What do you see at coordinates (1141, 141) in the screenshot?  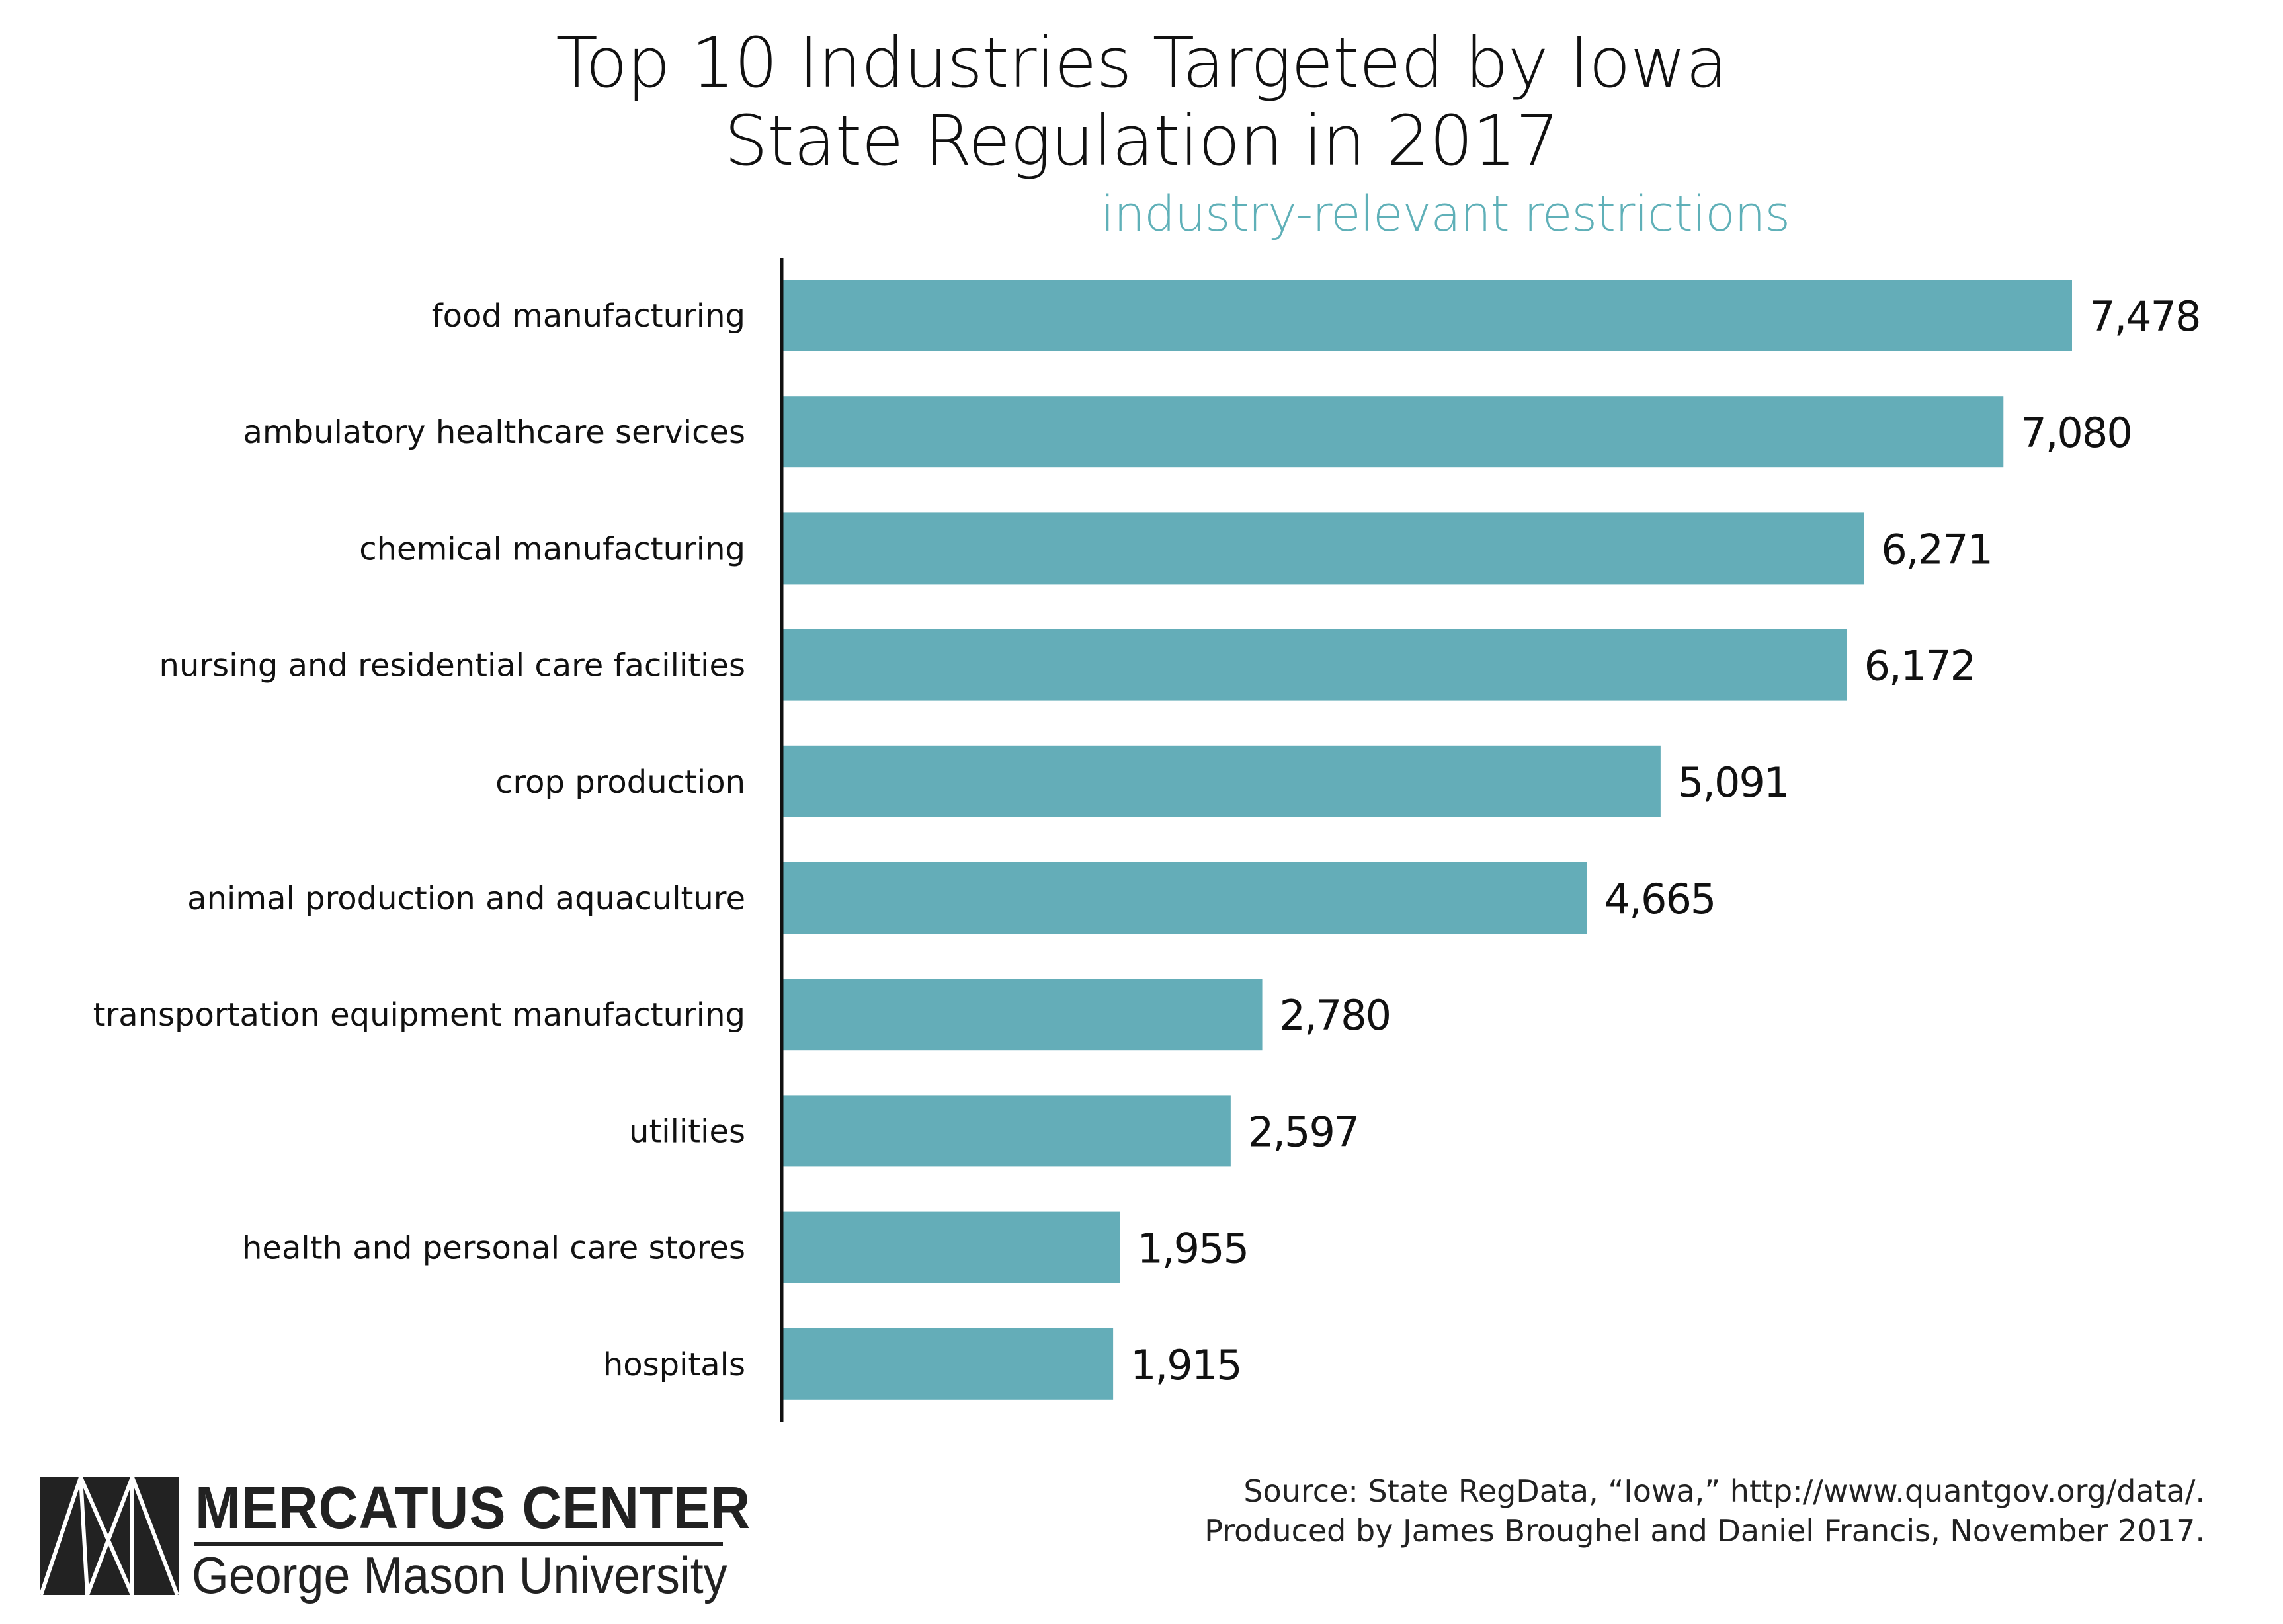 I see `chart-title-line-2: State Regulation in 2017` at bounding box center [1141, 141].